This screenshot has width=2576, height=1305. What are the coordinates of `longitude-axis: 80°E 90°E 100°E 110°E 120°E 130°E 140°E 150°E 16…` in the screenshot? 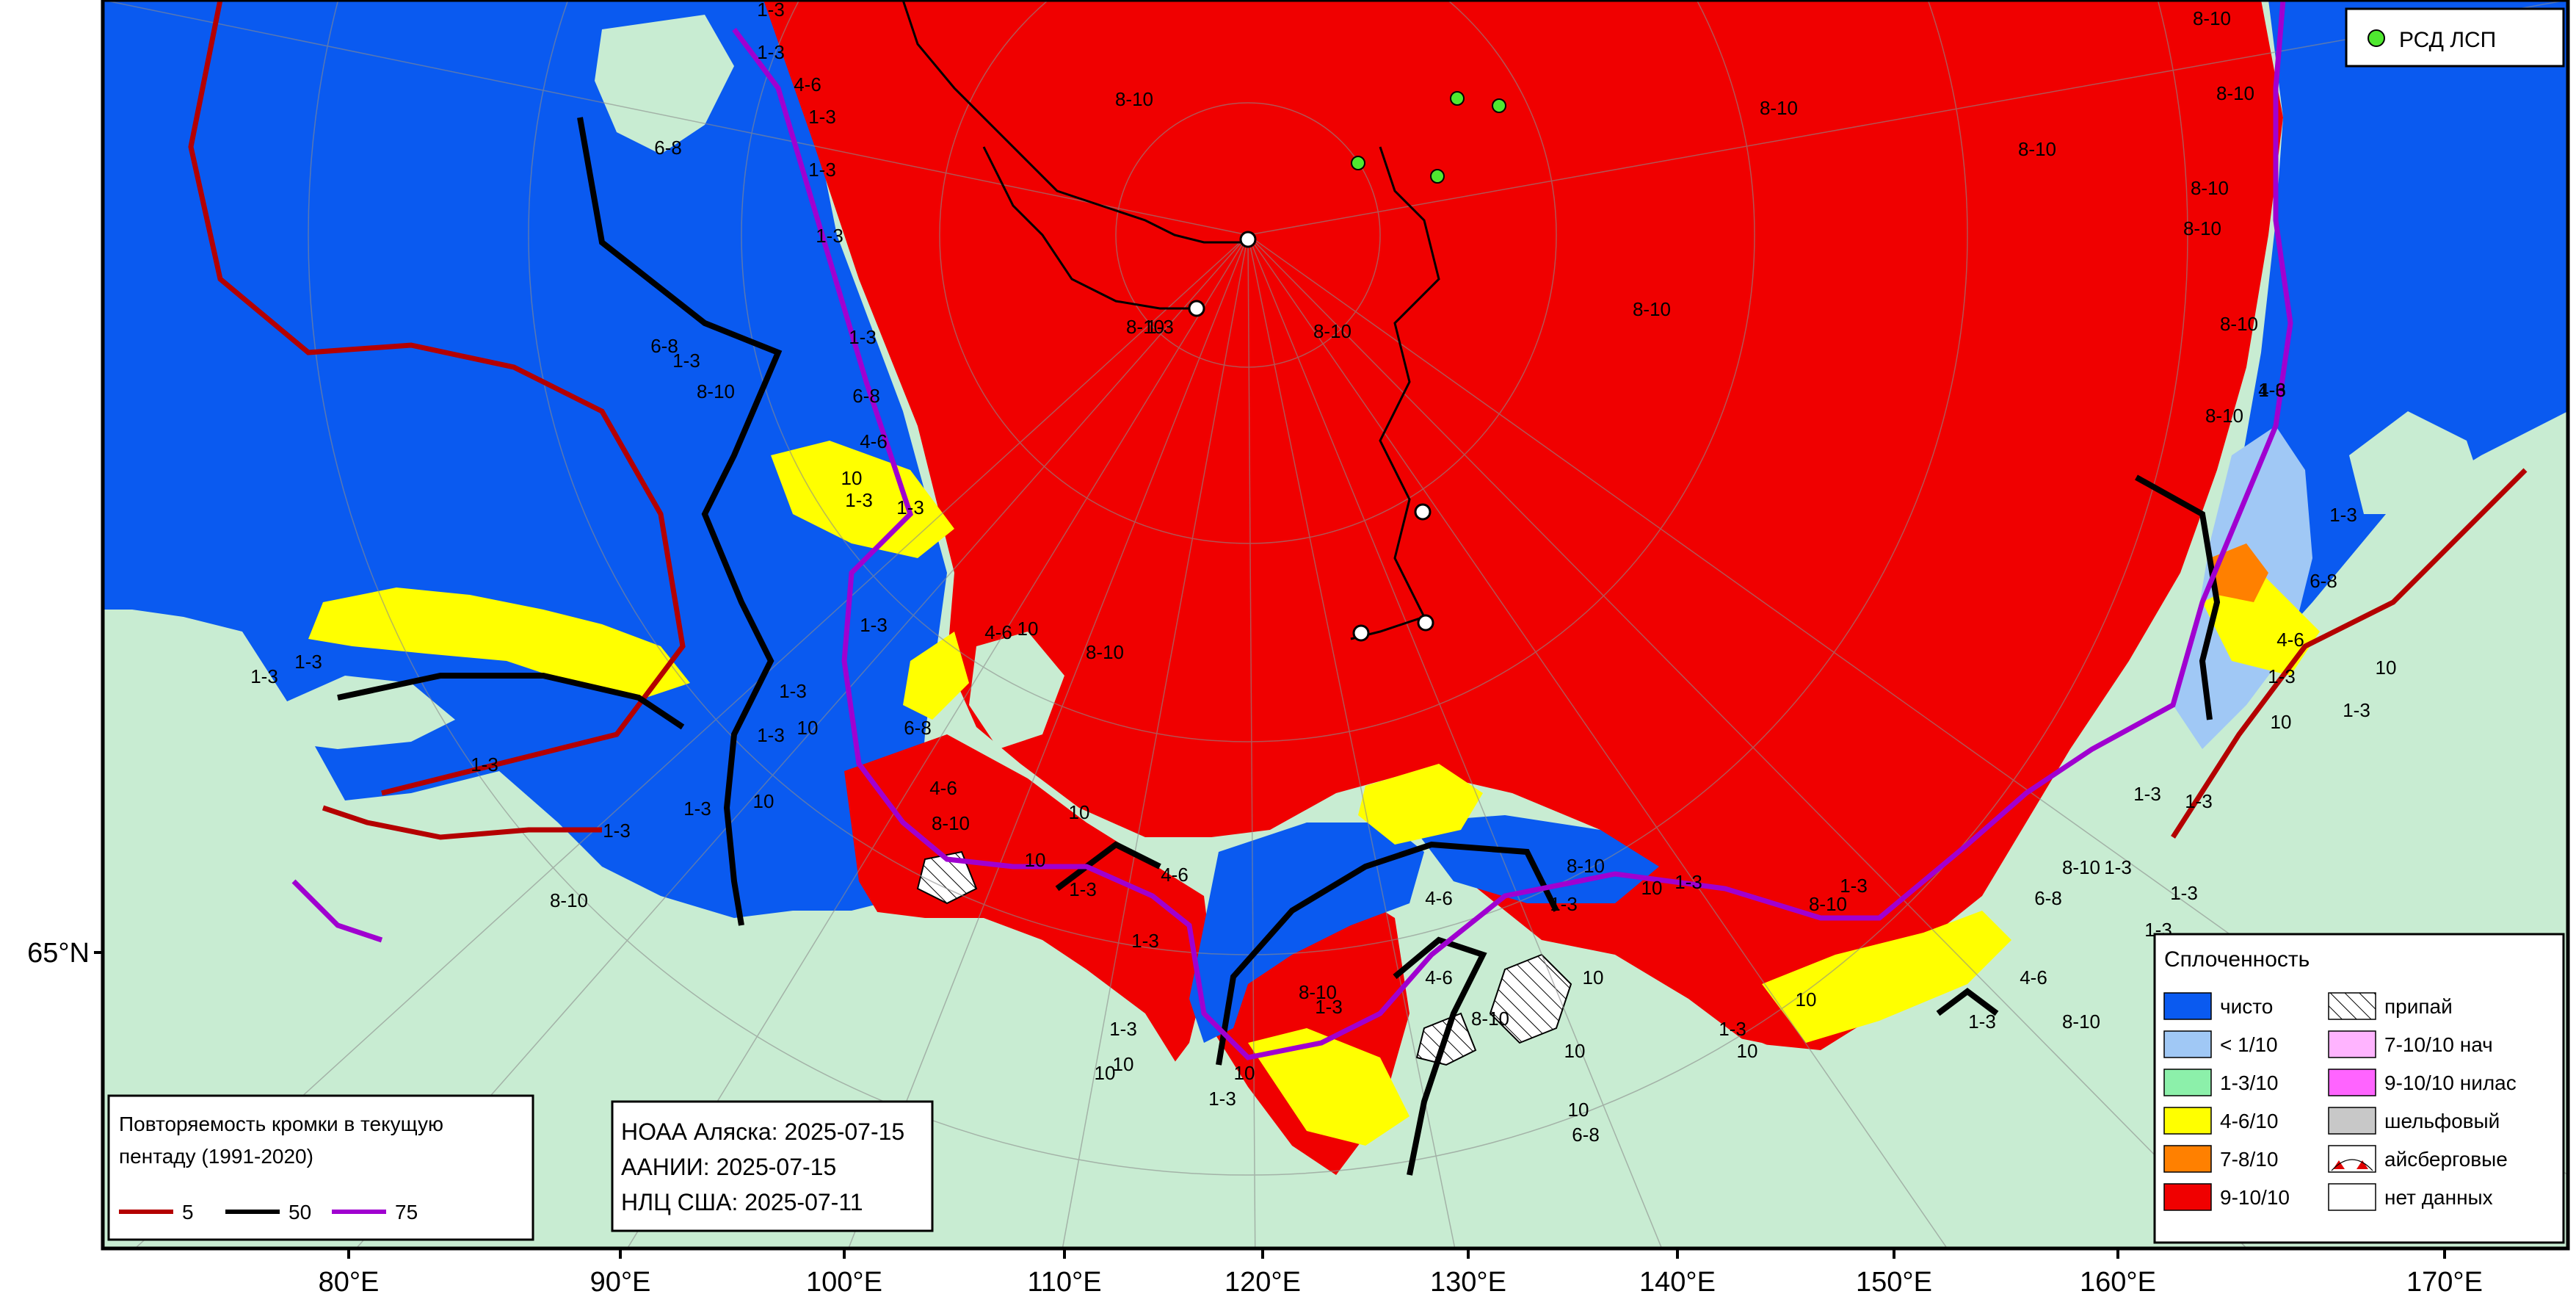 It's located at (1401, 1273).